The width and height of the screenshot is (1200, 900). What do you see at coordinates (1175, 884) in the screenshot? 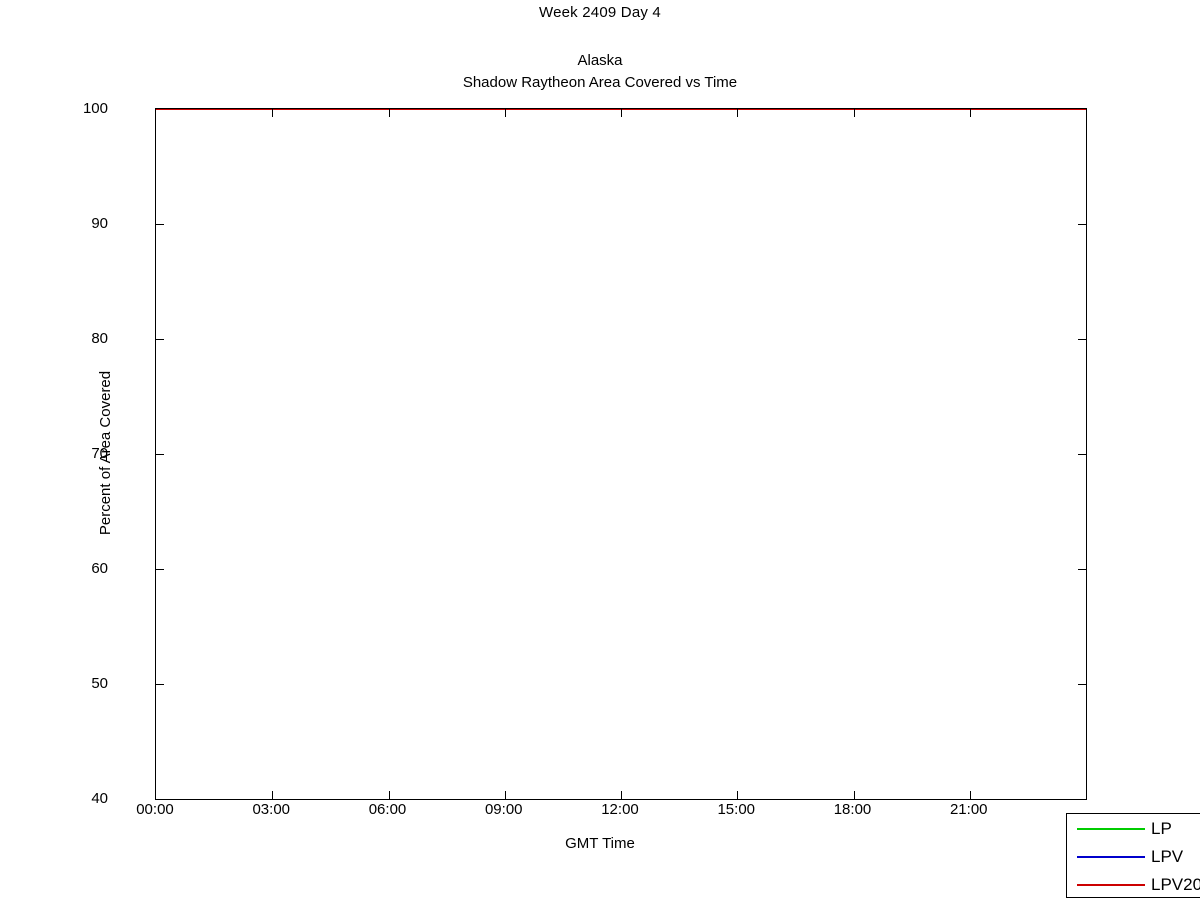
I see `legend-label-lpv200: LPV200` at bounding box center [1175, 884].